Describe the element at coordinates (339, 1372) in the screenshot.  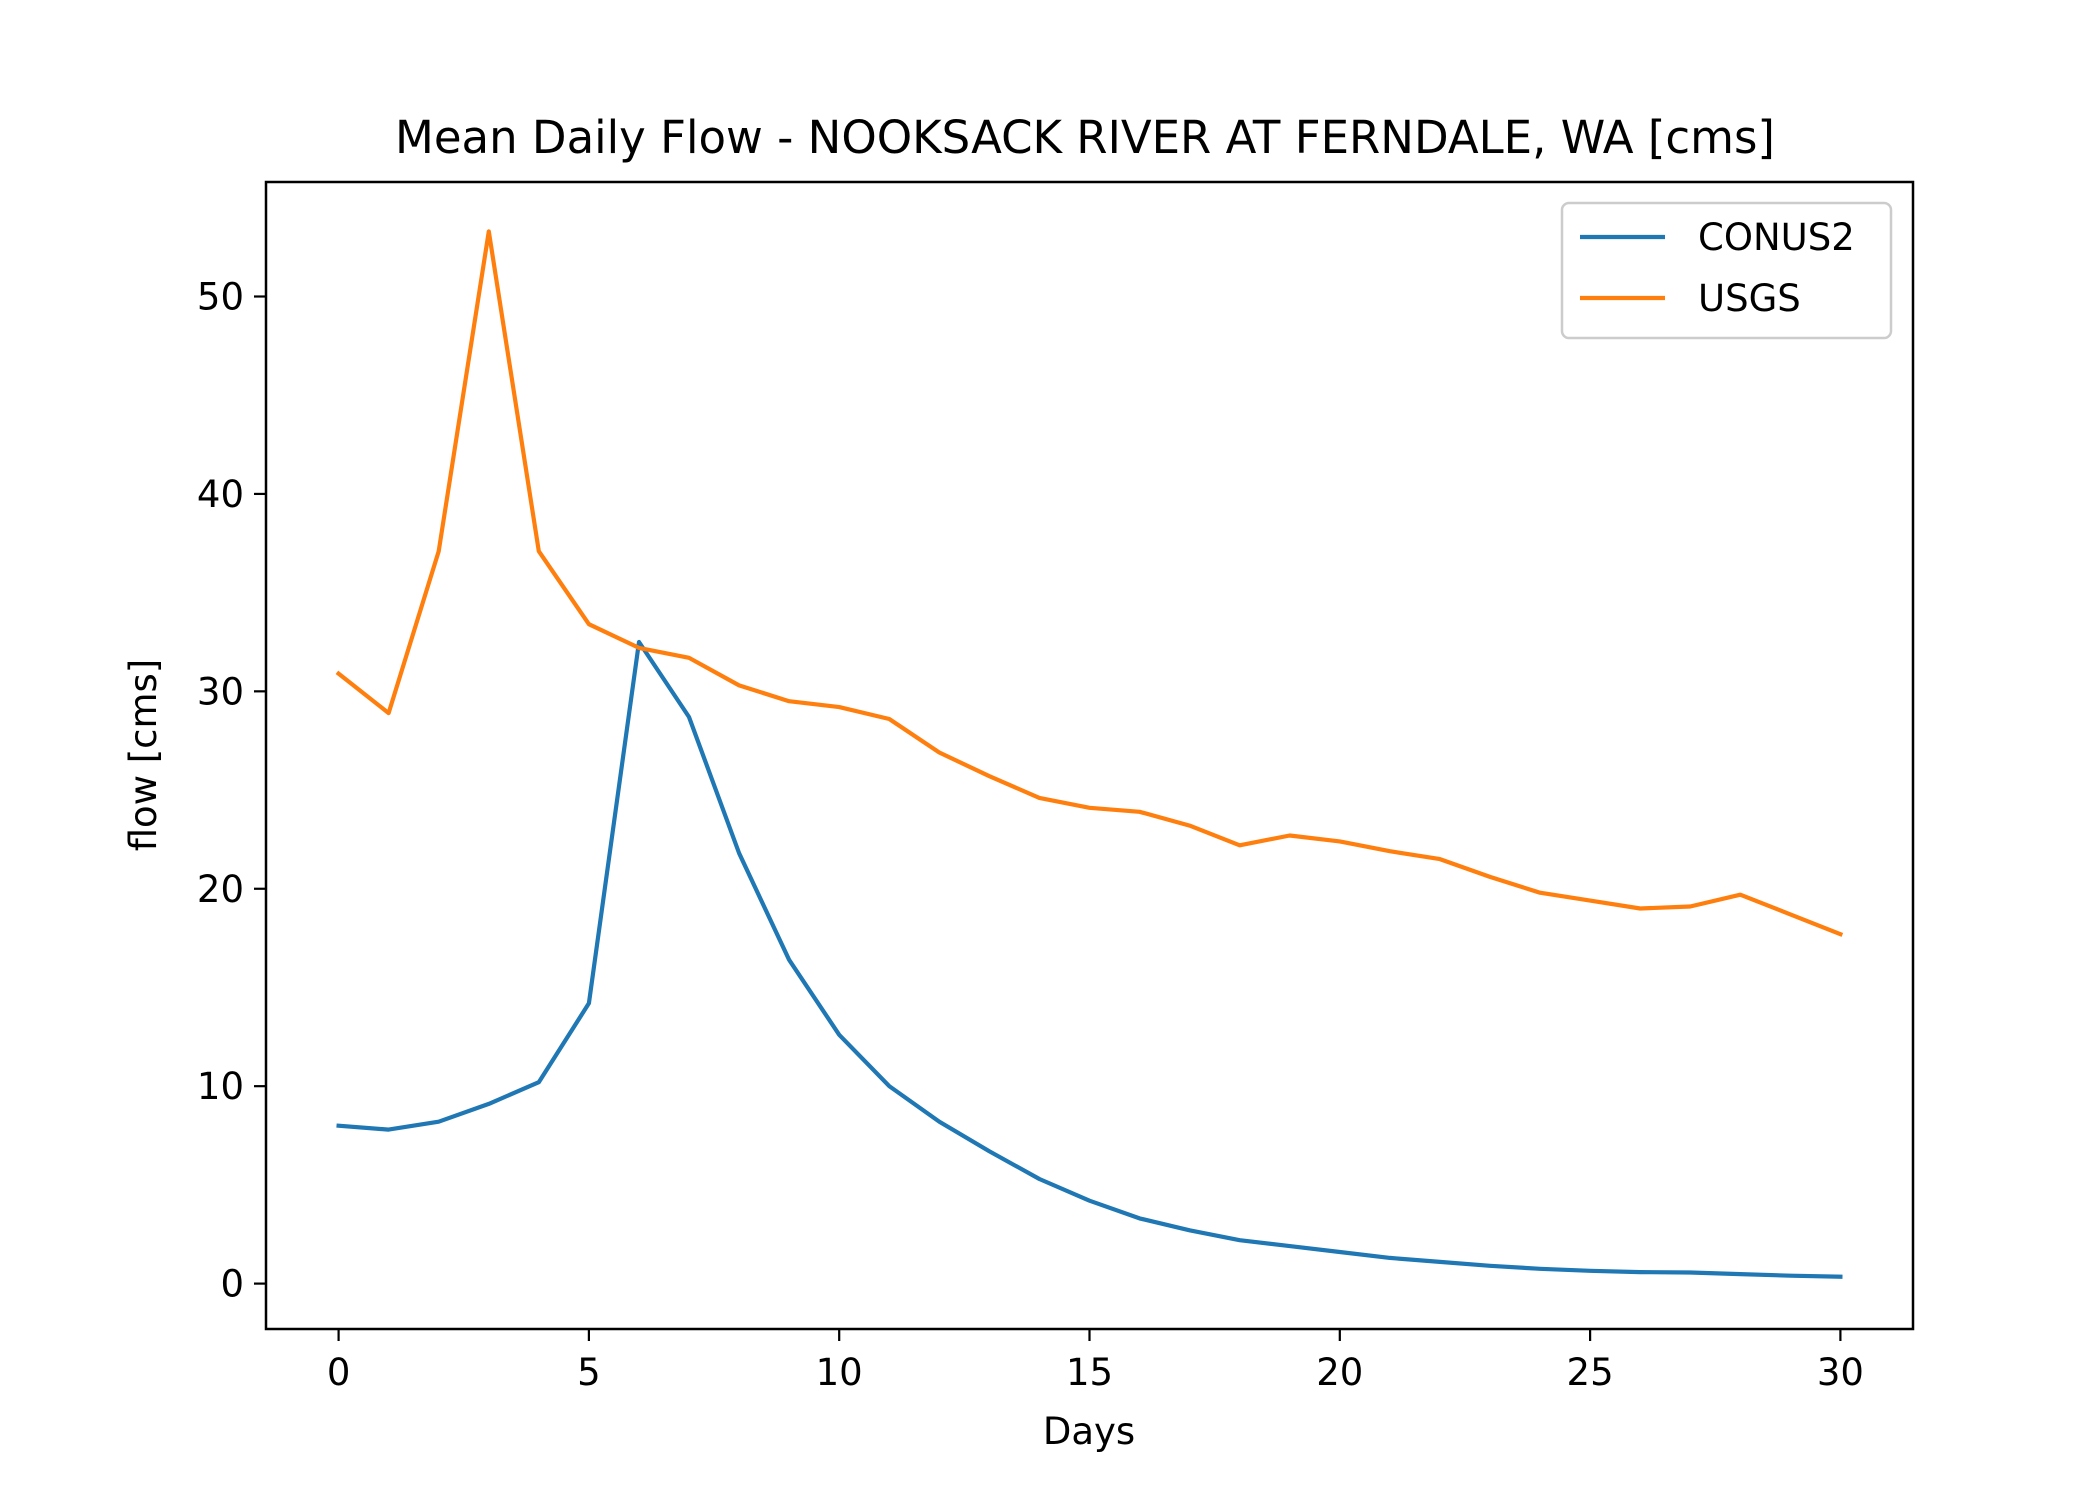
I see `x-tick-label: 0` at that location.